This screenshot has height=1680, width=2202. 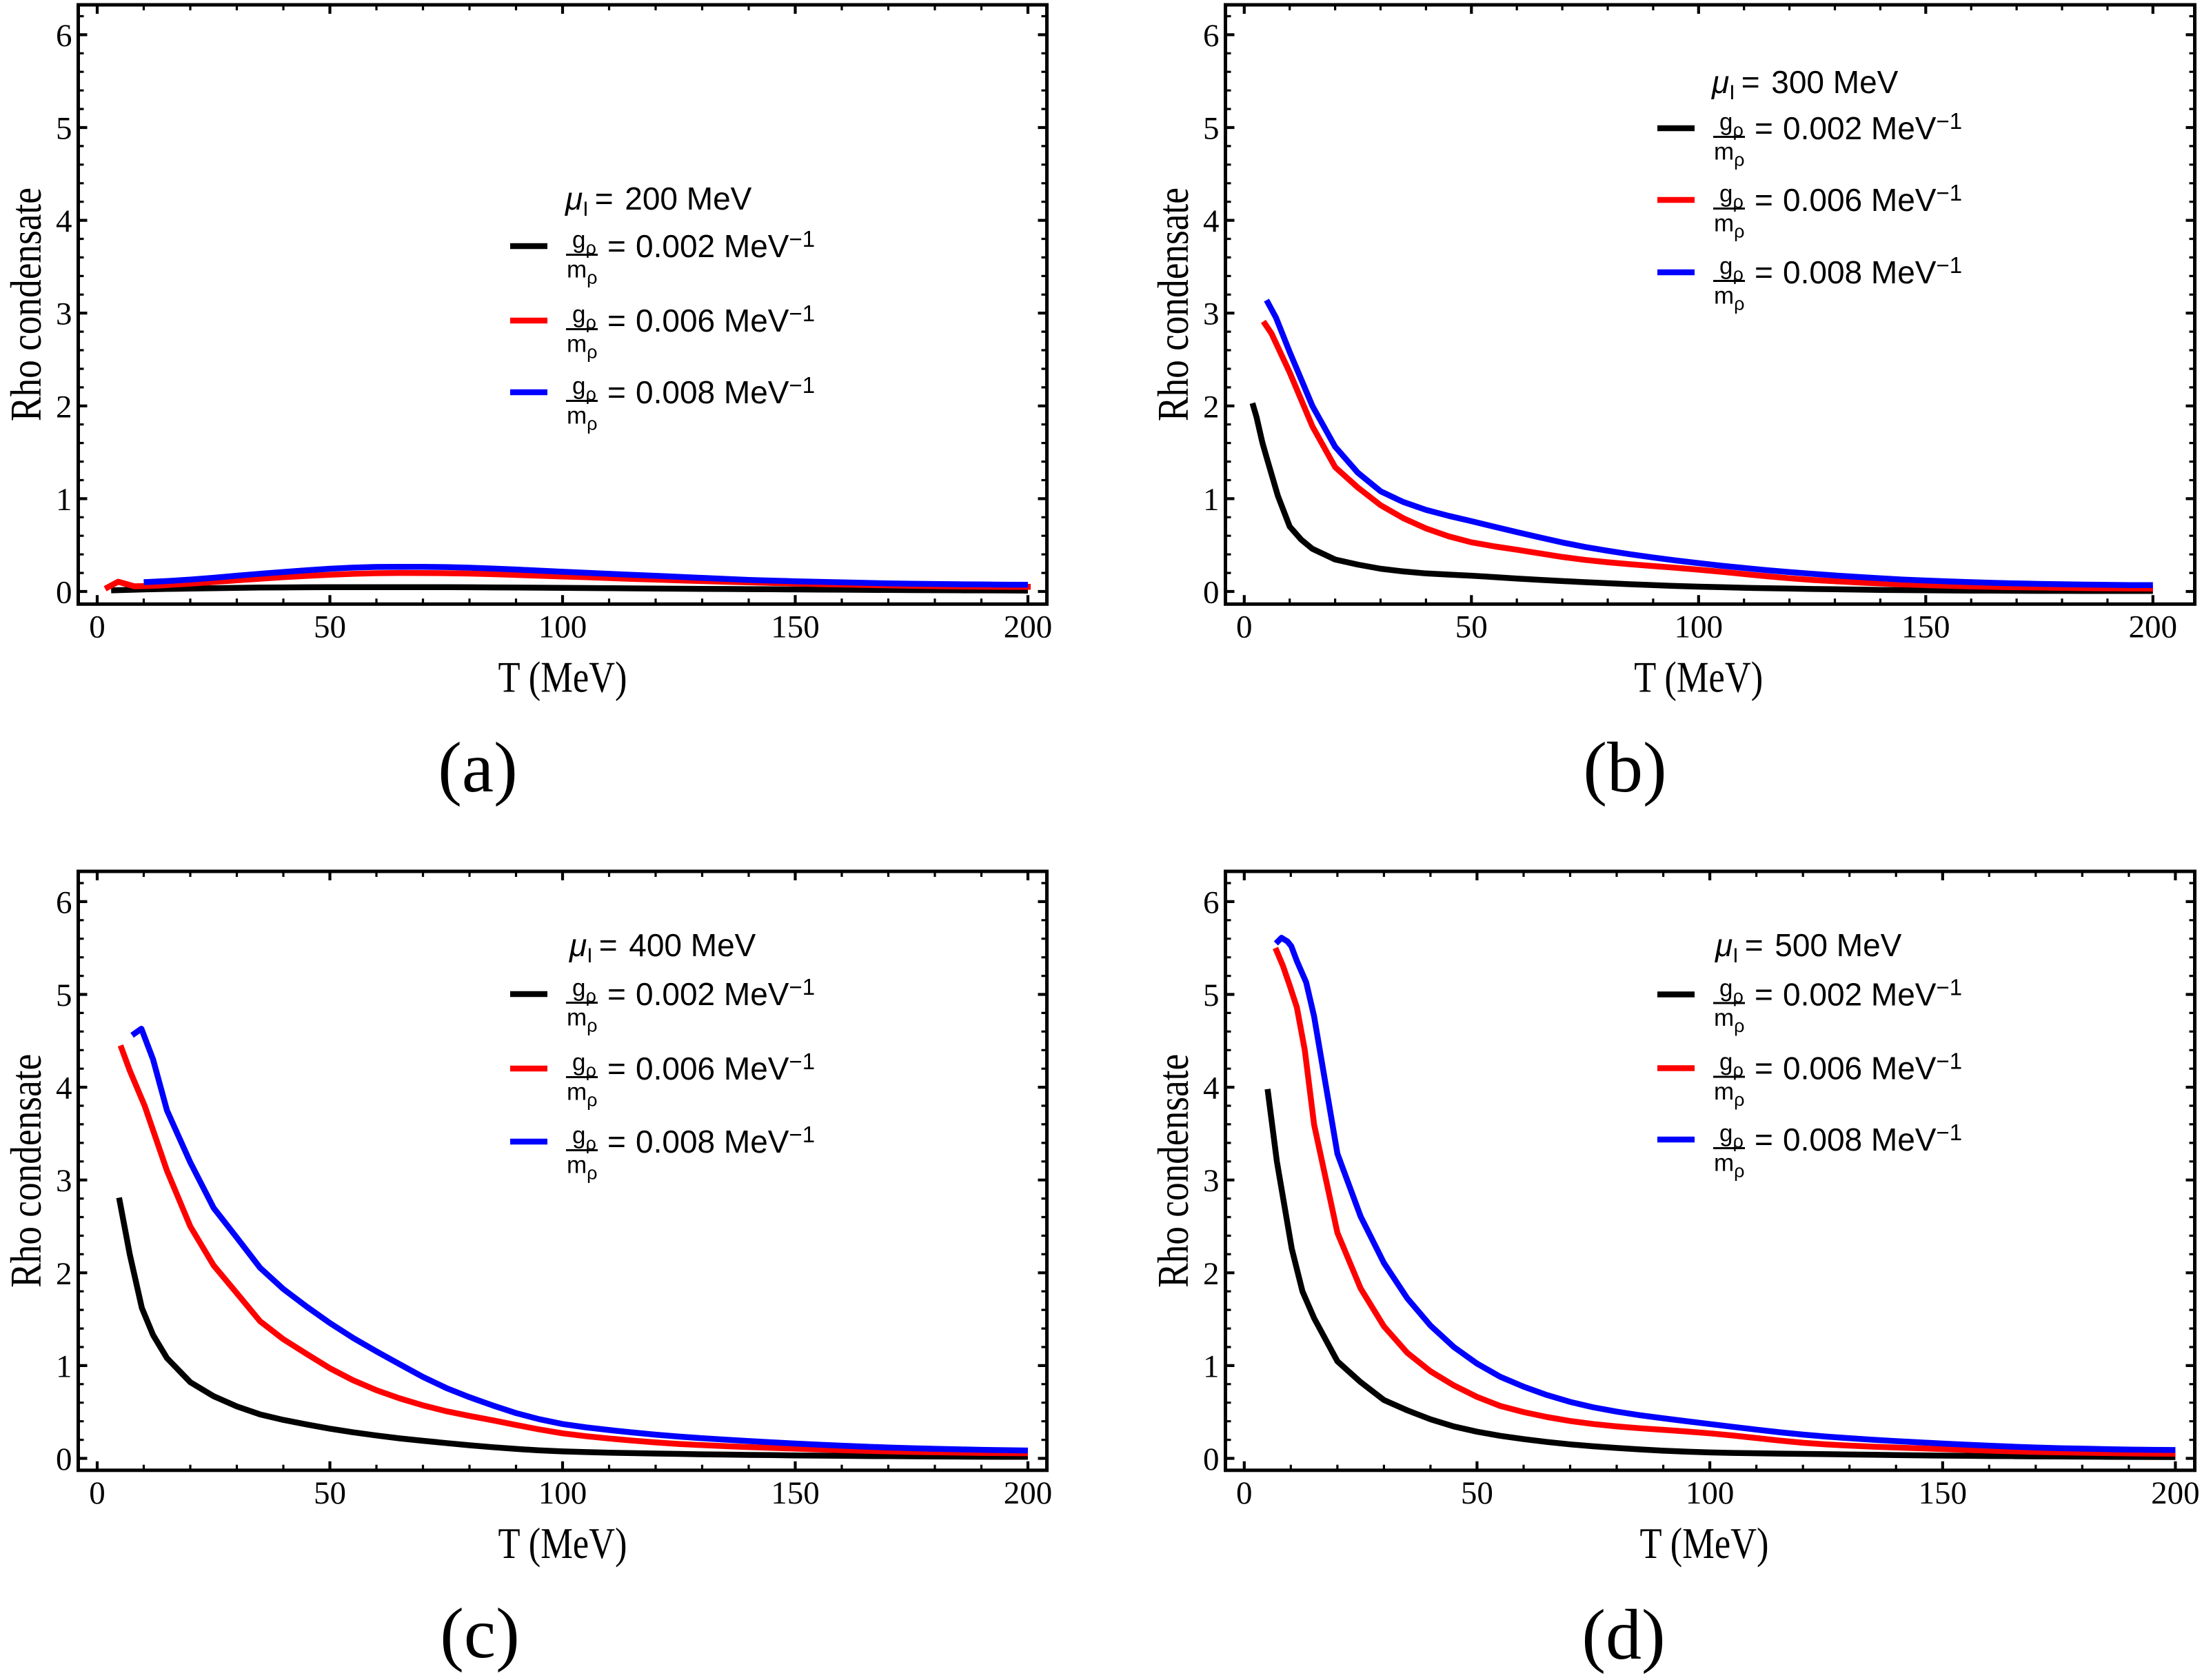 I want to click on svg-text: μI = 500 MeV, so click(x=1808, y=947).